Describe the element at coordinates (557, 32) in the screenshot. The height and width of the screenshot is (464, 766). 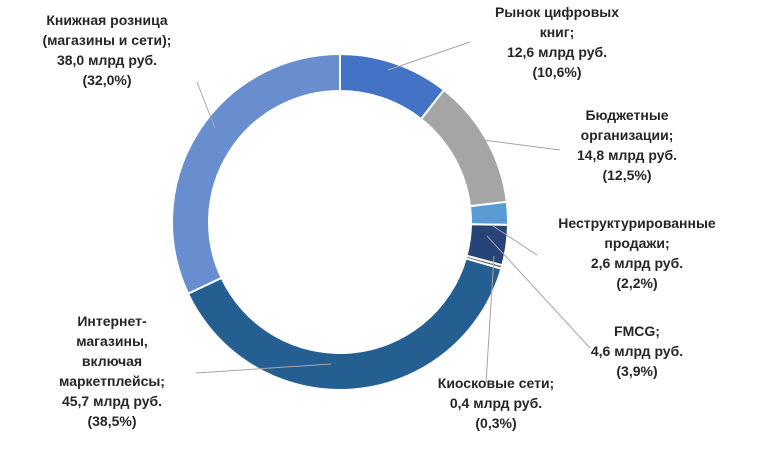
I see `data-label-1-line-2: книг;` at that location.